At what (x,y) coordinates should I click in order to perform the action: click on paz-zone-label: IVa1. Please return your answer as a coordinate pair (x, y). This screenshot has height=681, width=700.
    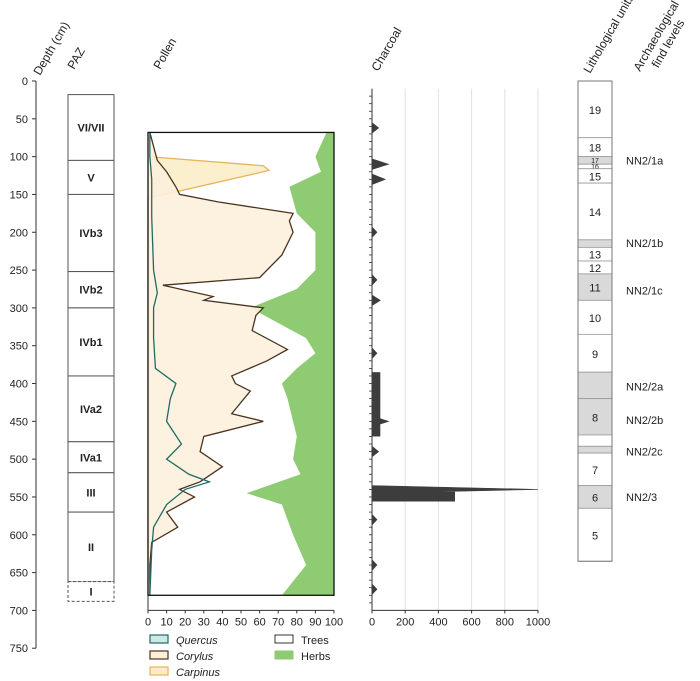
    Looking at the image, I should click on (91, 458).